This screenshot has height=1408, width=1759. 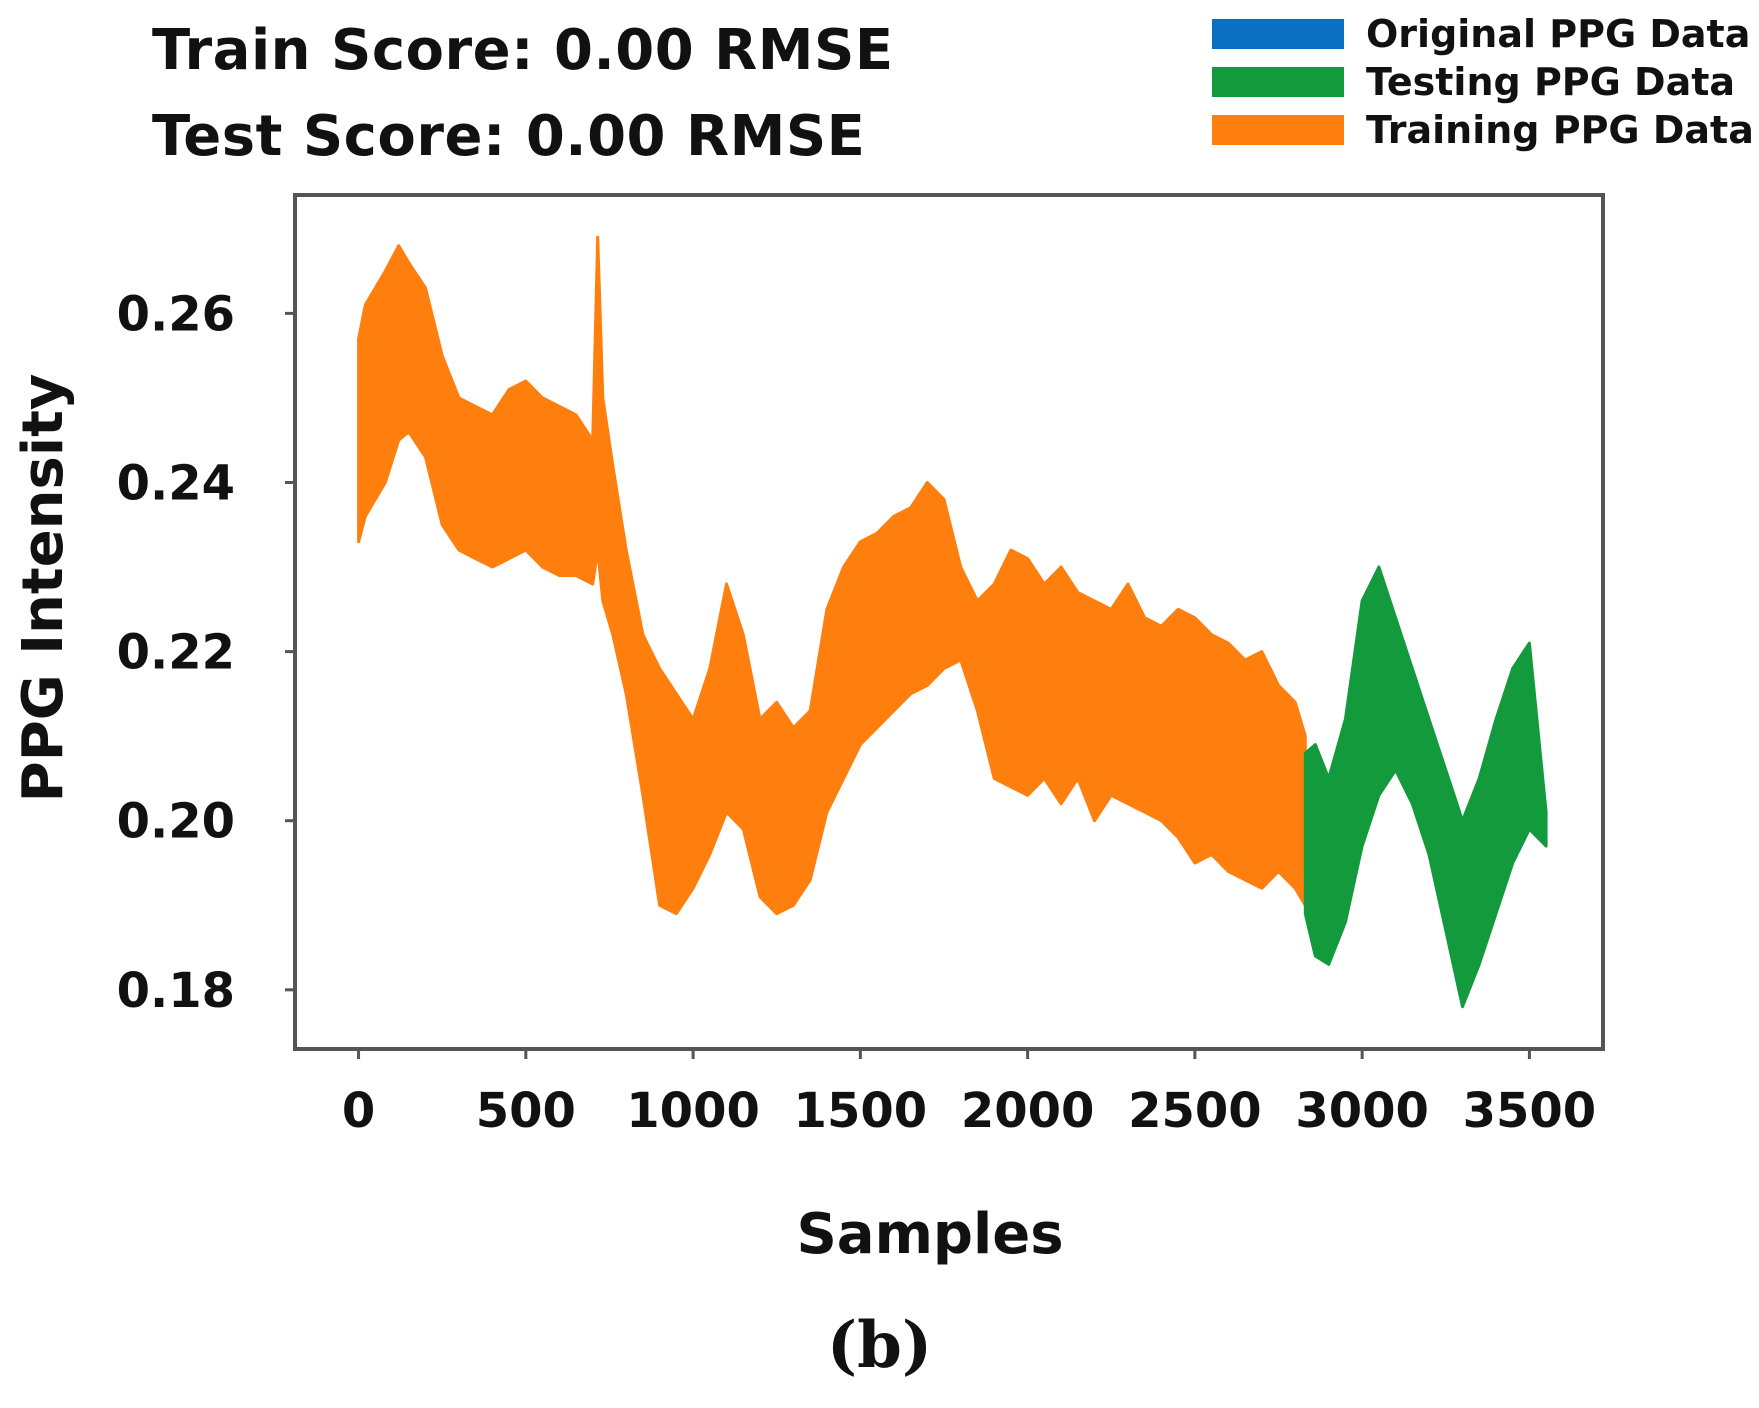 I want to click on y-tick-label: 0.22, so click(x=176, y=653).